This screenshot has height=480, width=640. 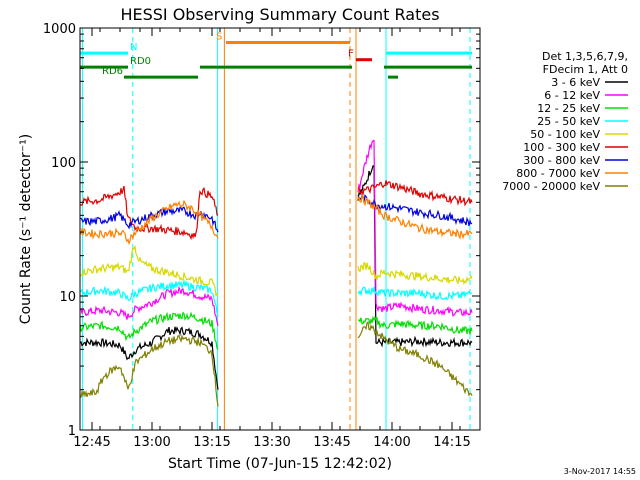 What do you see at coordinates (391, 442) in the screenshot?
I see `x-tick-label-5: 14:00` at bounding box center [391, 442].